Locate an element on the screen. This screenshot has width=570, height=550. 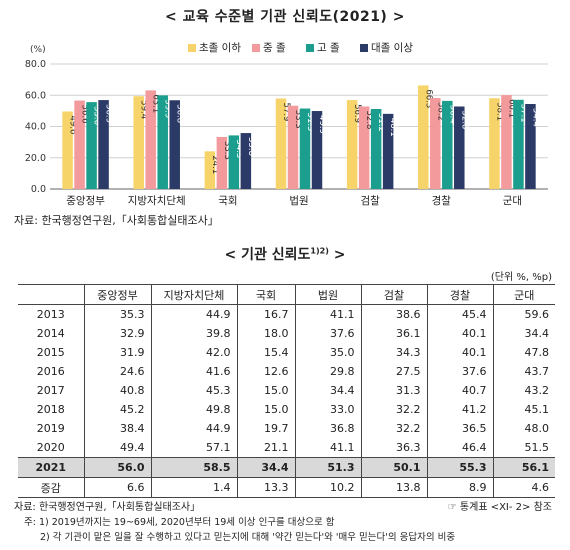
table-row: 2019 38.4 44.9 19.7 36.8 32.2 36.5 48.0 is located at coordinates (286, 428).